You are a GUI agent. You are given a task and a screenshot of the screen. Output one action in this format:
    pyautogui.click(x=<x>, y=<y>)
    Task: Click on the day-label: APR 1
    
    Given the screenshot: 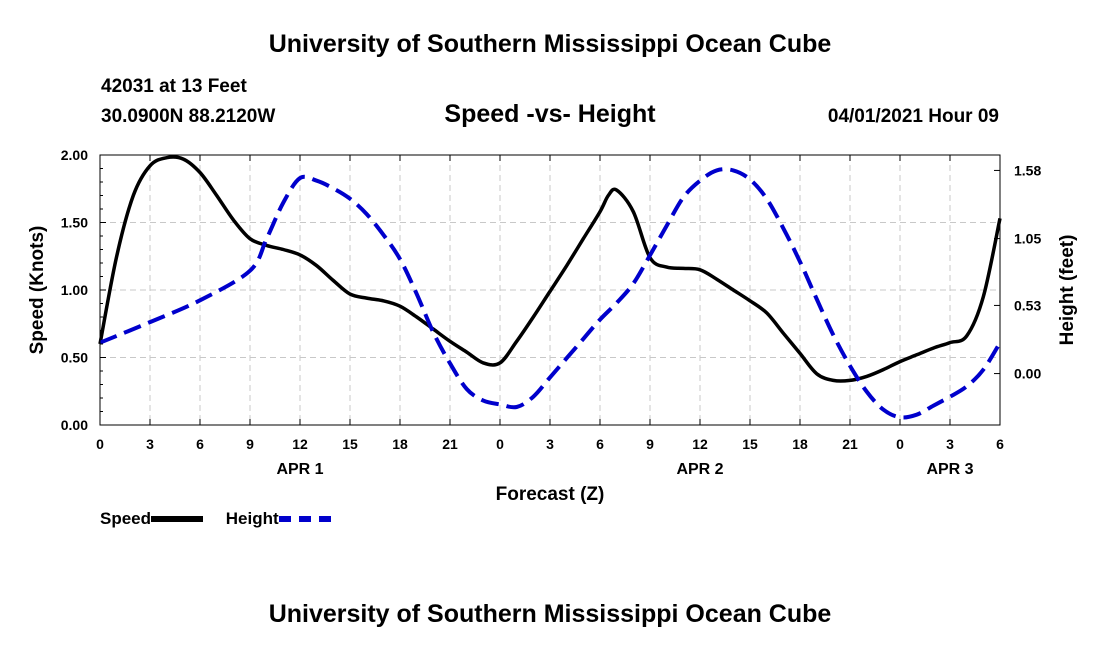 What is the action you would take?
    pyautogui.click(x=299, y=469)
    